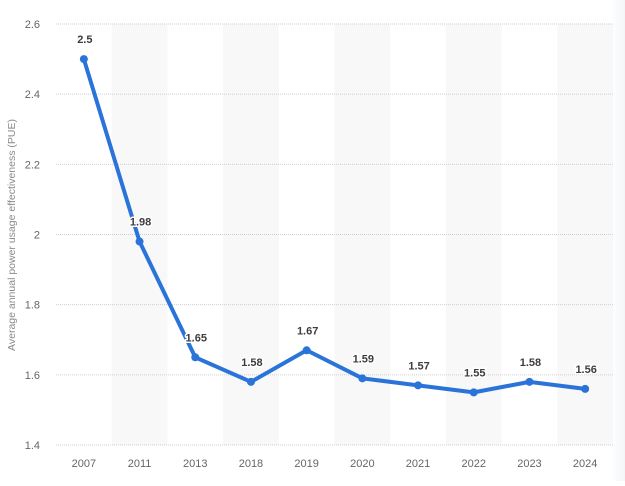 This screenshot has width=625, height=486. I want to click on x-tick-label: 2018, so click(251, 464).